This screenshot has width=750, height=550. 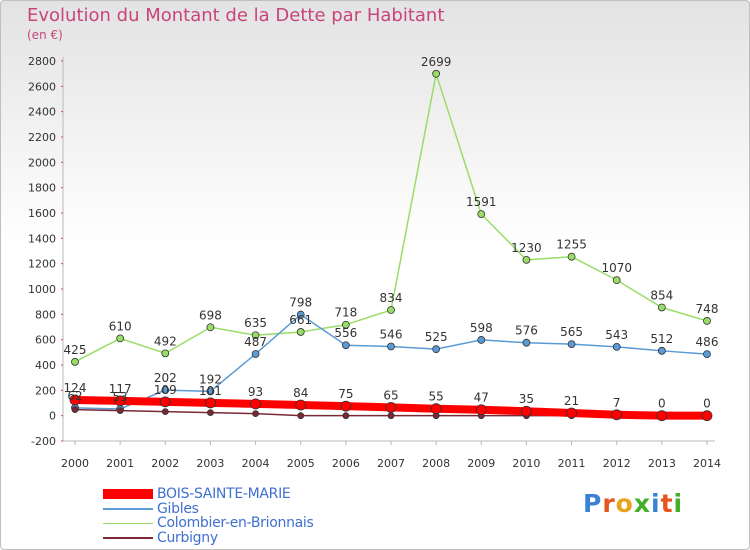 I want to click on x-tick-label: 2003, so click(x=210, y=463).